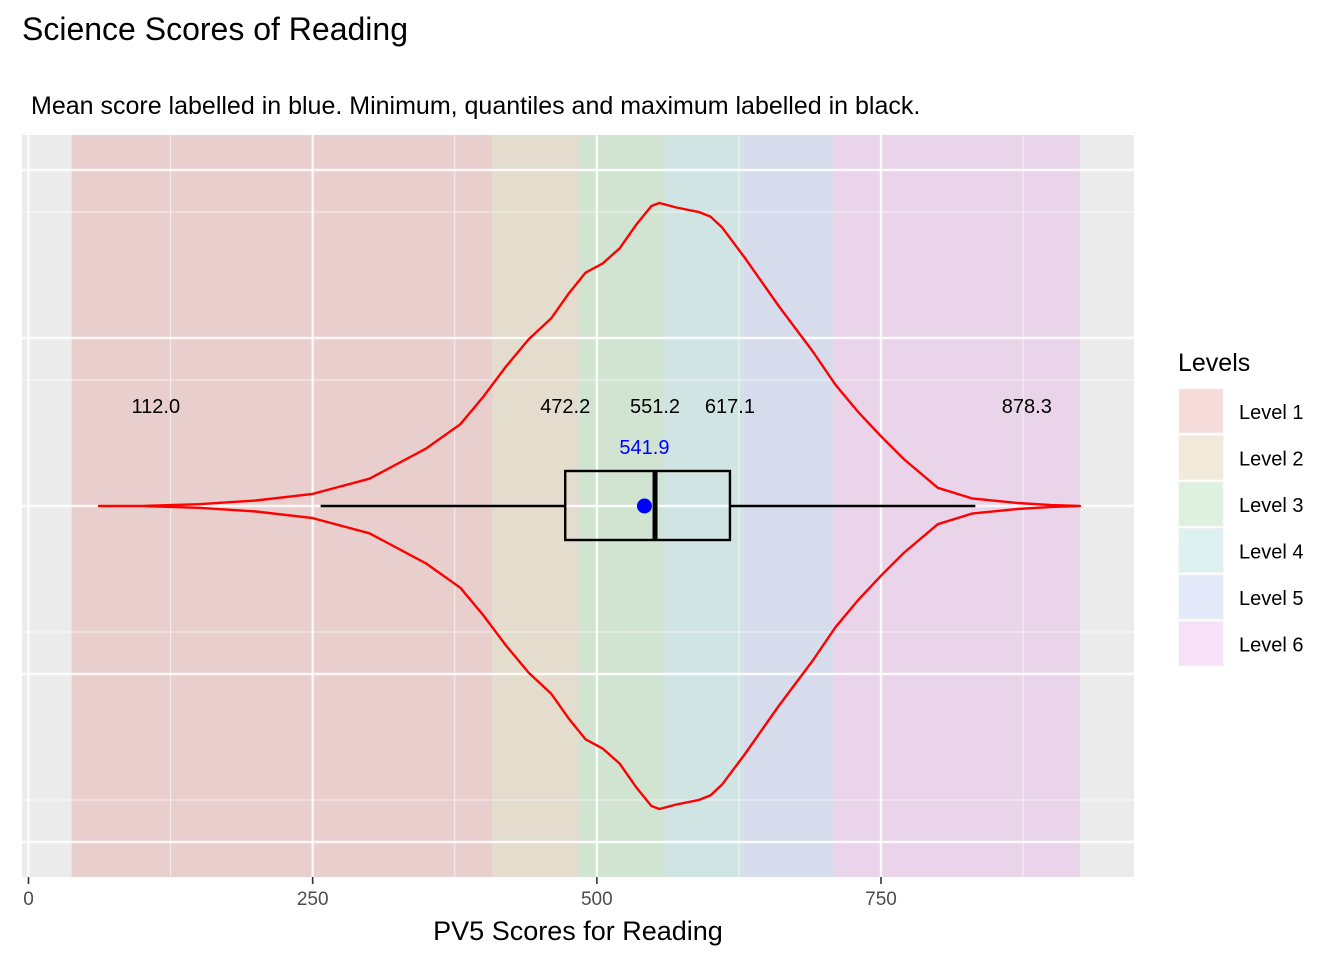  What do you see at coordinates (1271, 413) in the screenshot?
I see `legend-label-1: Level 1` at bounding box center [1271, 413].